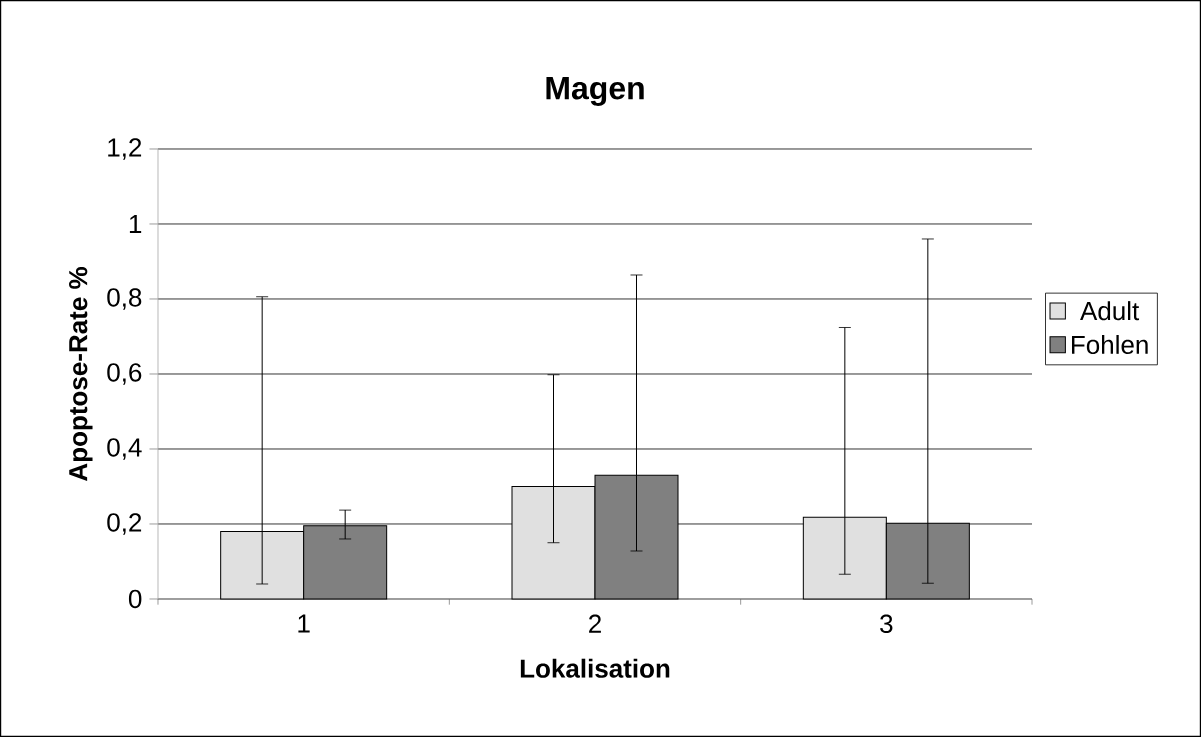 The image size is (1201, 737). What do you see at coordinates (135, 224) in the screenshot?
I see `y-tick-label: 1` at bounding box center [135, 224].